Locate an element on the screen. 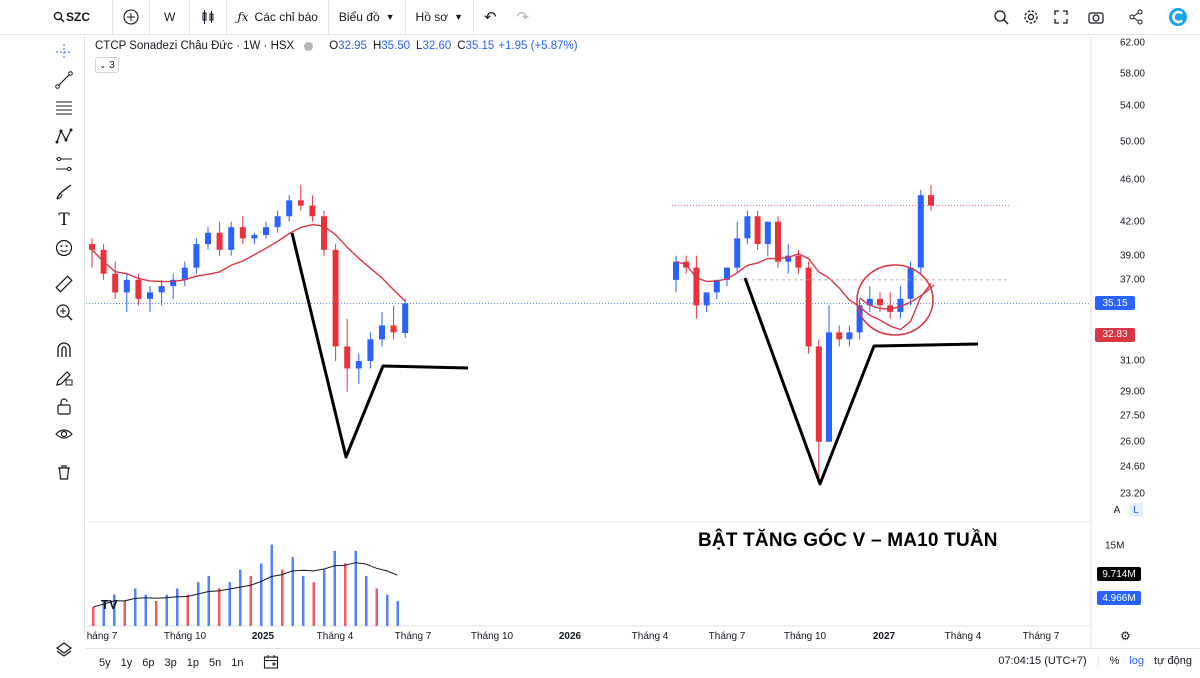 Image resolution: width=1200 pixels, height=678 pixels. indicators-toggle: ⌄ 3 is located at coordinates (107, 65).